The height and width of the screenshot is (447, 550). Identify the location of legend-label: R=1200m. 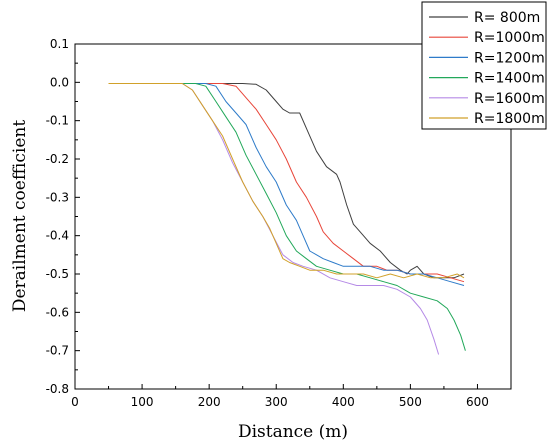
(509, 58).